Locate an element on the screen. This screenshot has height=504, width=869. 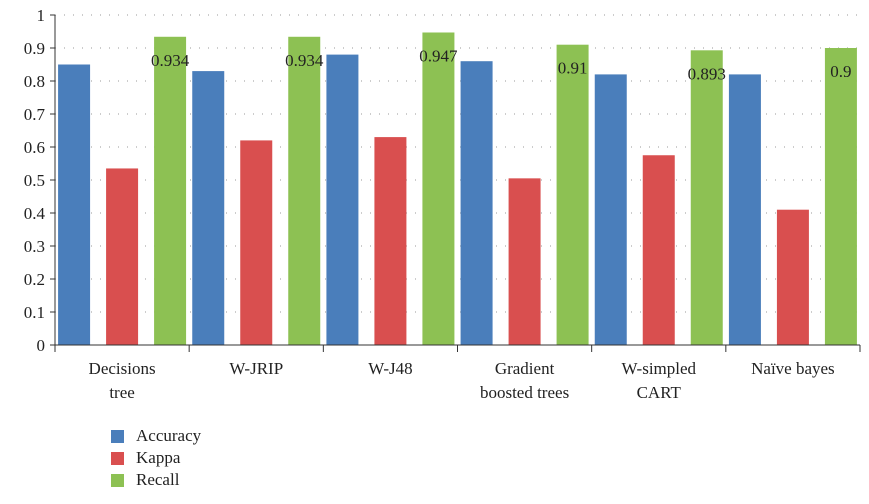
y-tick-label: 0.1 is located at coordinates (34, 312).